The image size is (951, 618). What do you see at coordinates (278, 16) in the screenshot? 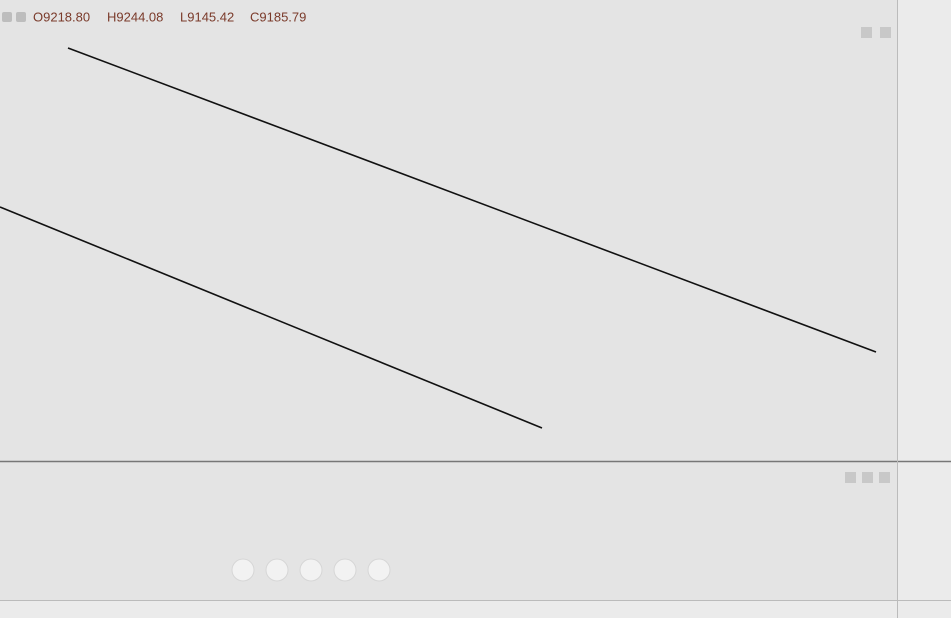
I see `header-close: C9185.79` at bounding box center [278, 16].